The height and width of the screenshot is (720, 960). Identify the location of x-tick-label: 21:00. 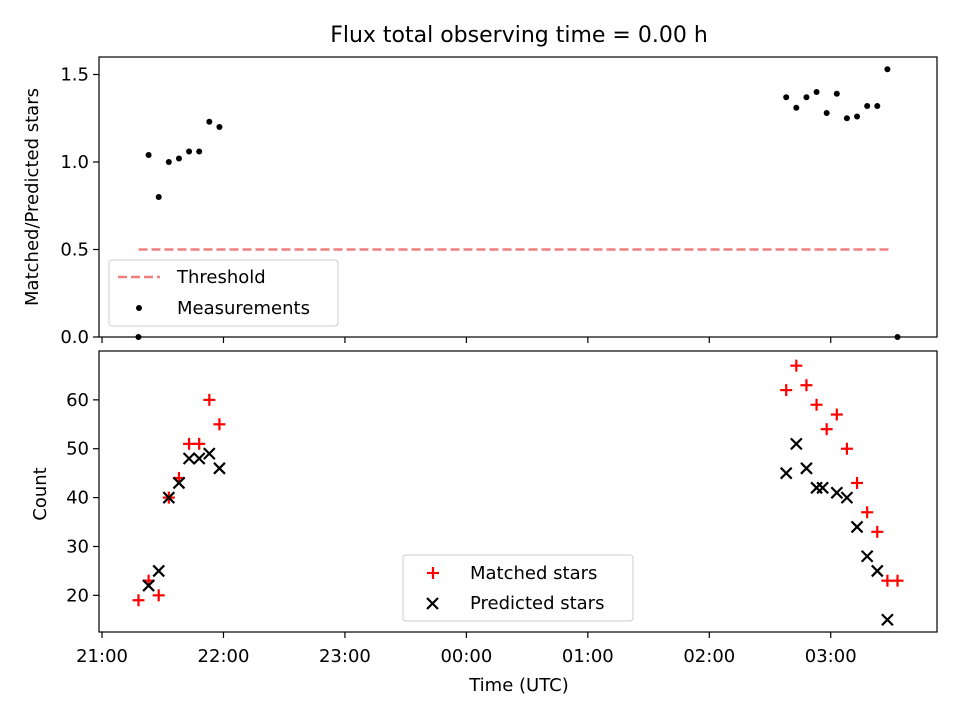
(102, 656).